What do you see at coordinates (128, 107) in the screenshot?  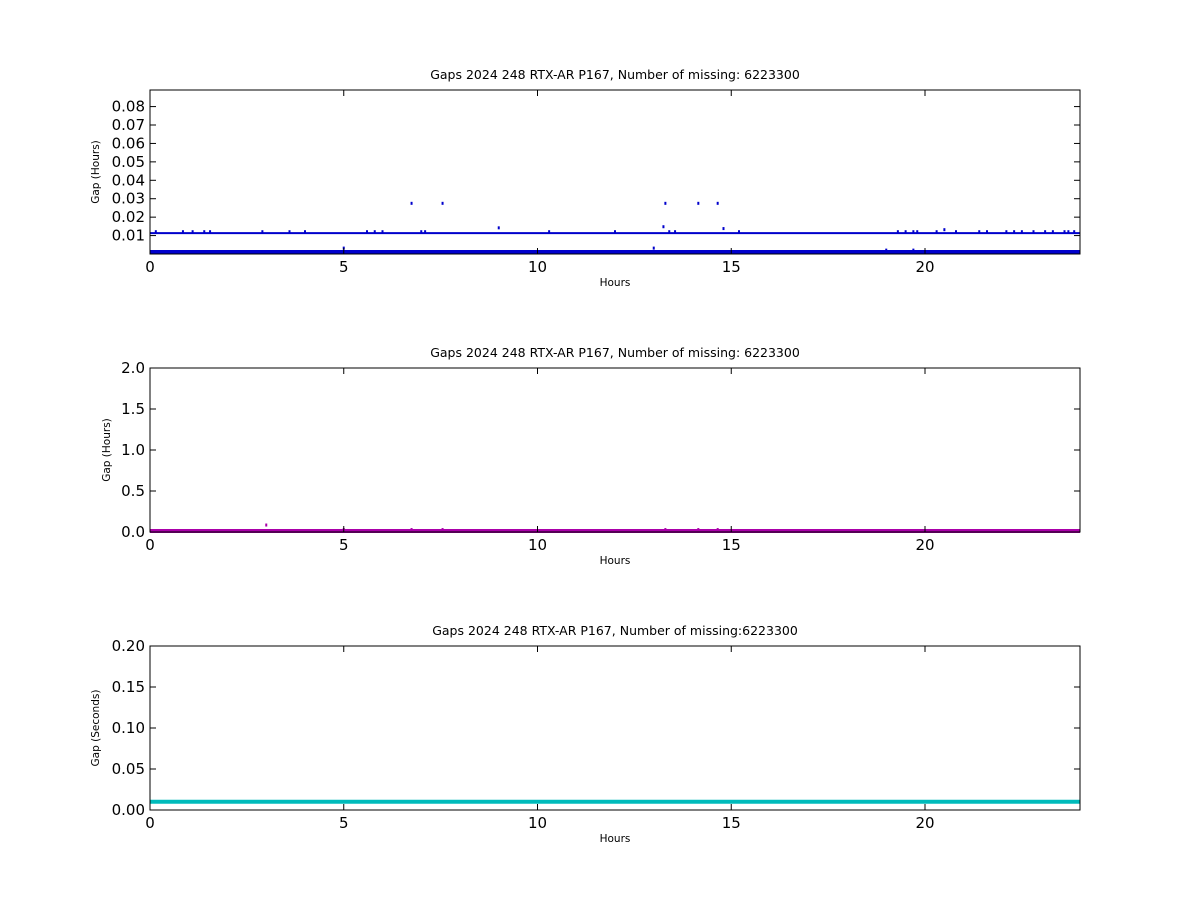 I see `y-tick-label: 0.08` at bounding box center [128, 107].